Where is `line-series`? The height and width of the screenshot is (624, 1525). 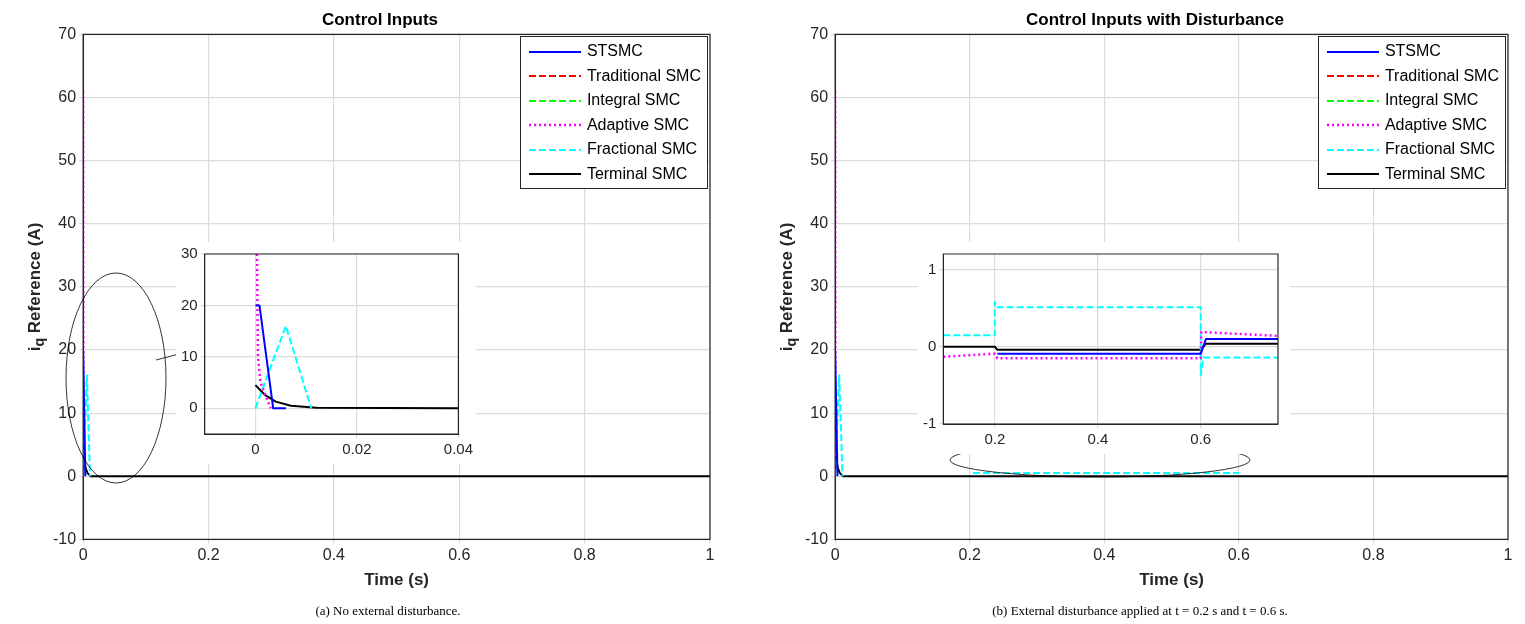 line-series is located at coordinates (263, 332).